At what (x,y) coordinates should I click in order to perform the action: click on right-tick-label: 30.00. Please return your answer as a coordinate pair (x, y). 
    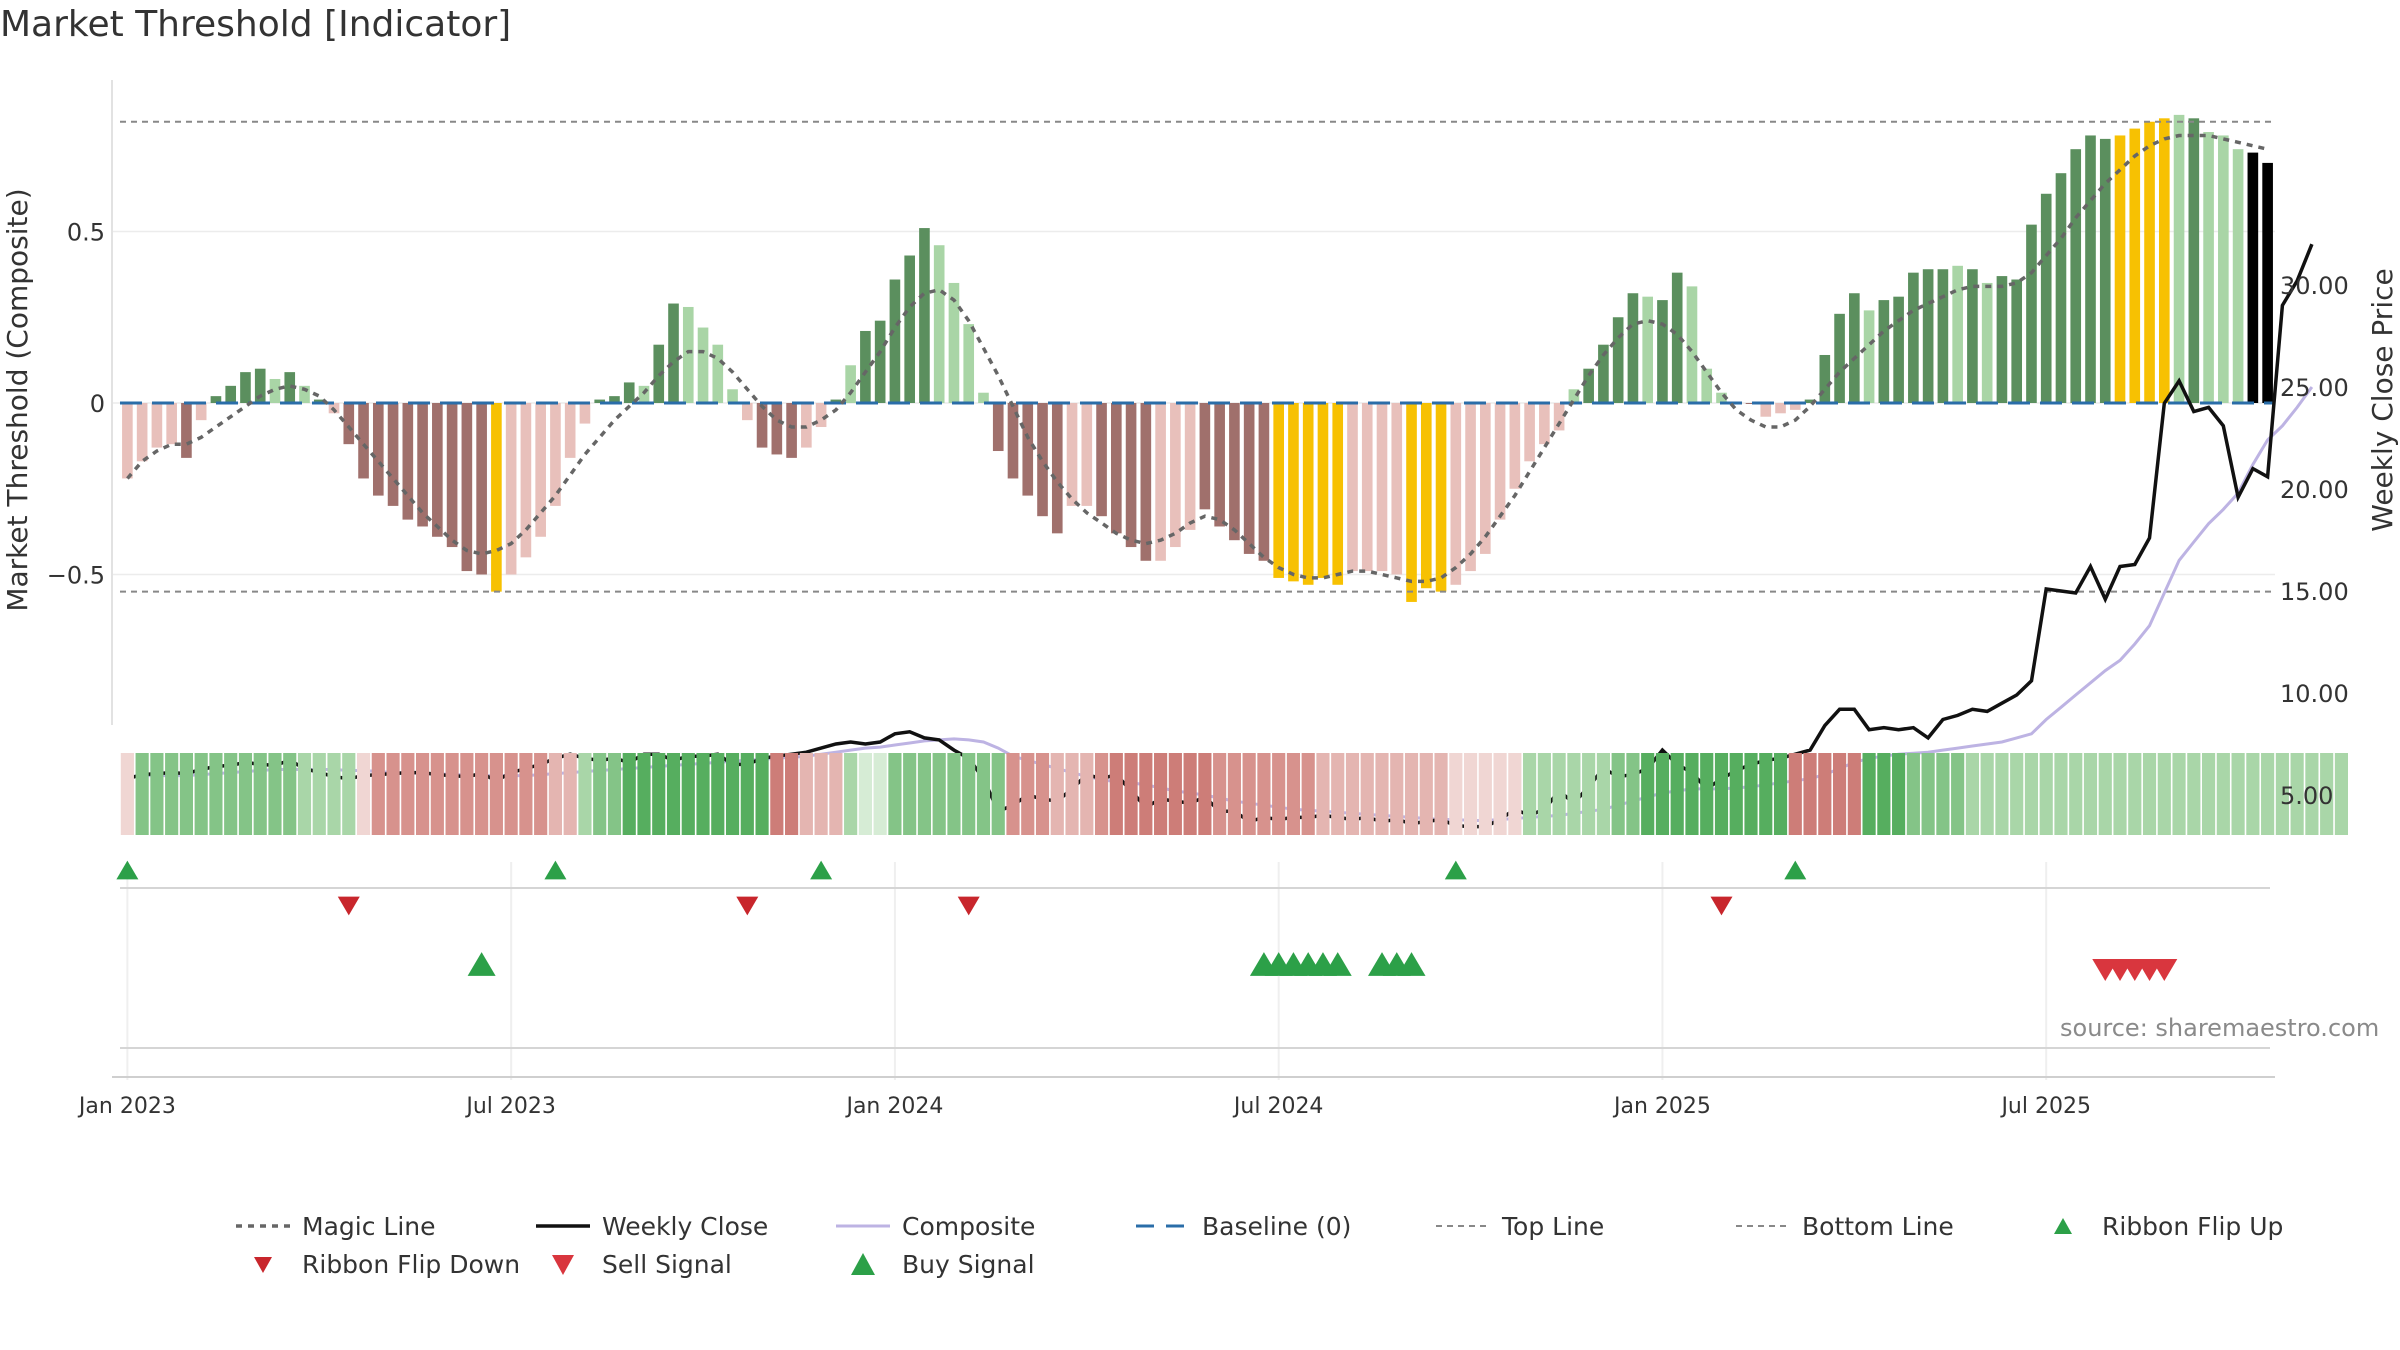
    Looking at the image, I should click on (2314, 286).